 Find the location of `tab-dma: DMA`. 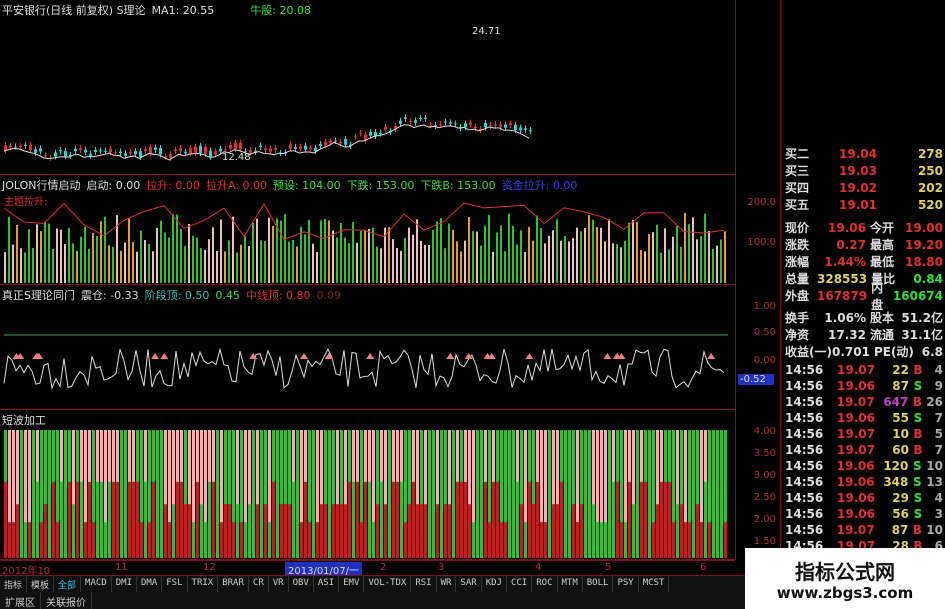

tab-dma: DMA is located at coordinates (150, 584).